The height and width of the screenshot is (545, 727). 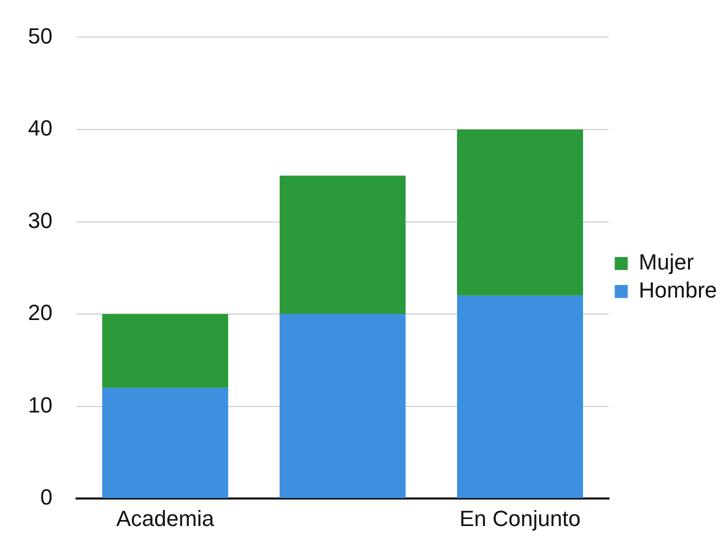 I want to click on x-tick-label: En Conjunto, so click(x=520, y=518).